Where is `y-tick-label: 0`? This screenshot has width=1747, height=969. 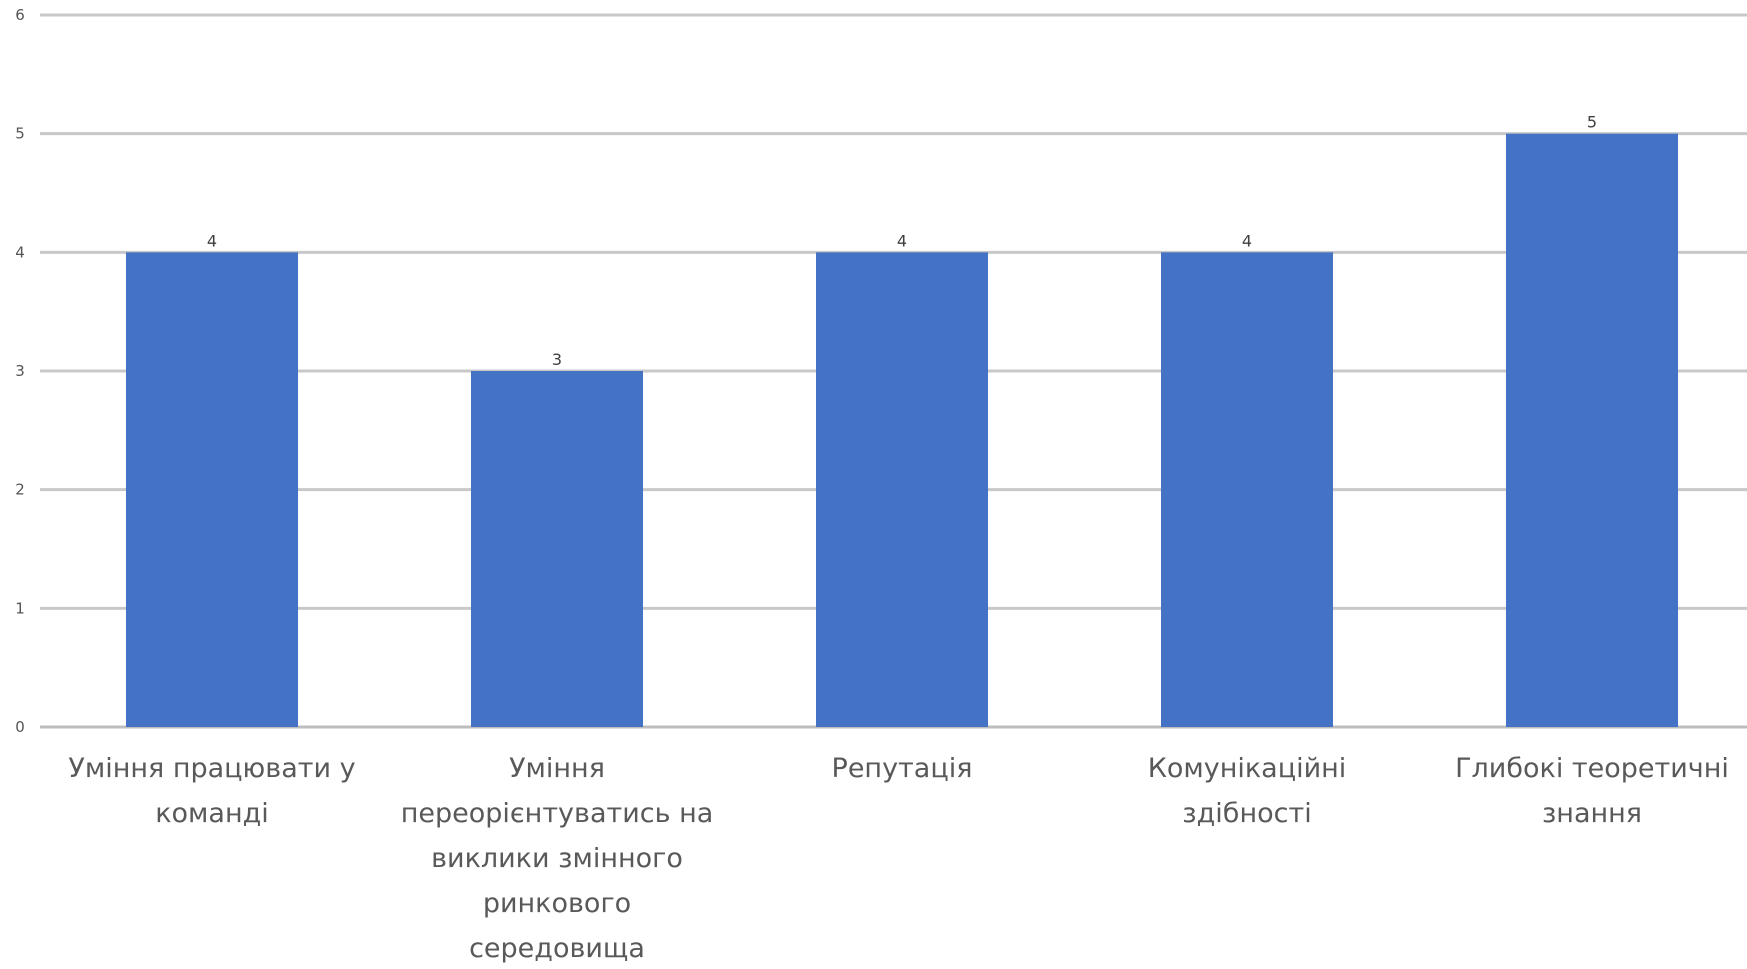 y-tick-label: 0 is located at coordinates (20, 727).